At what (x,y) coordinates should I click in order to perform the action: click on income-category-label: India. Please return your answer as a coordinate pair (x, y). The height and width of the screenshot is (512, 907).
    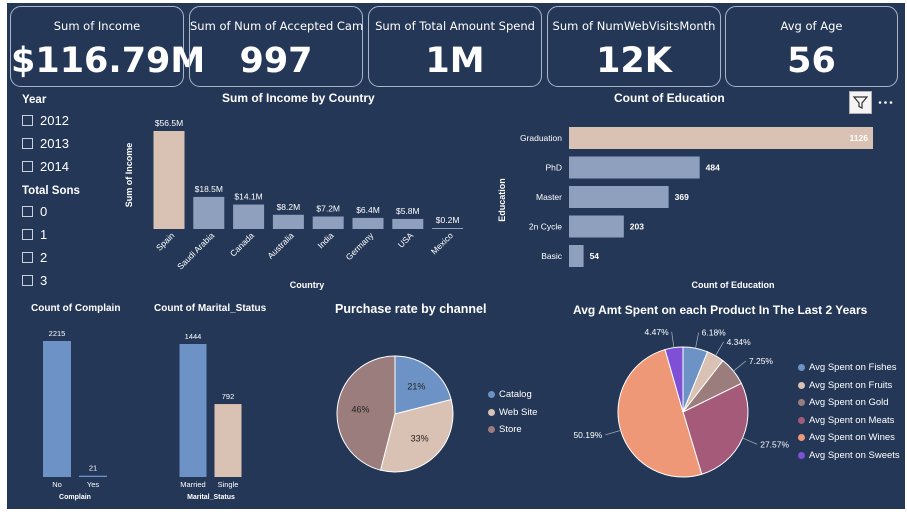
    Looking at the image, I should click on (326, 240).